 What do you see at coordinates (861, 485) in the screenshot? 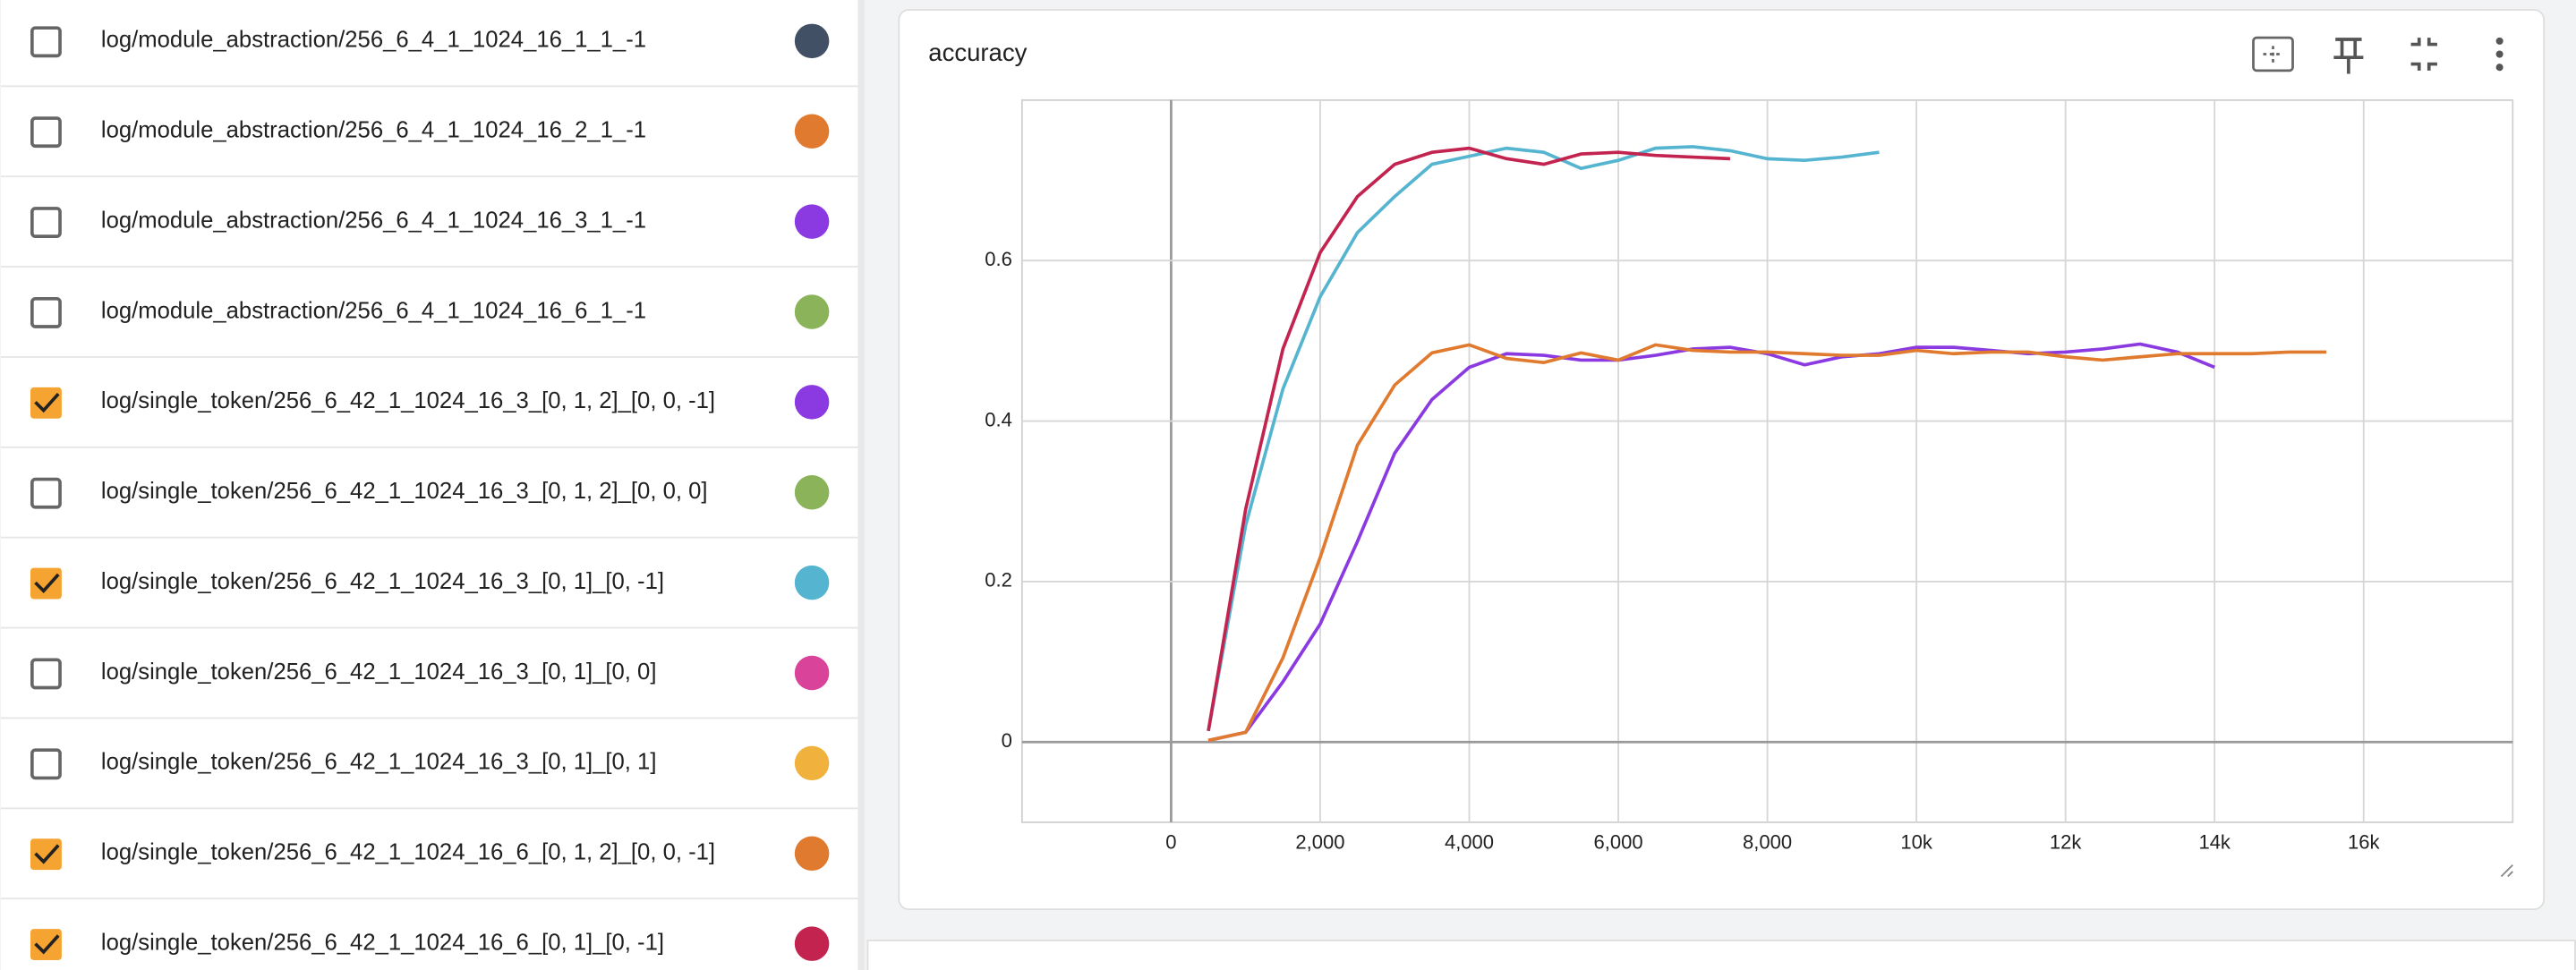
I see `sidebar-divider` at bounding box center [861, 485].